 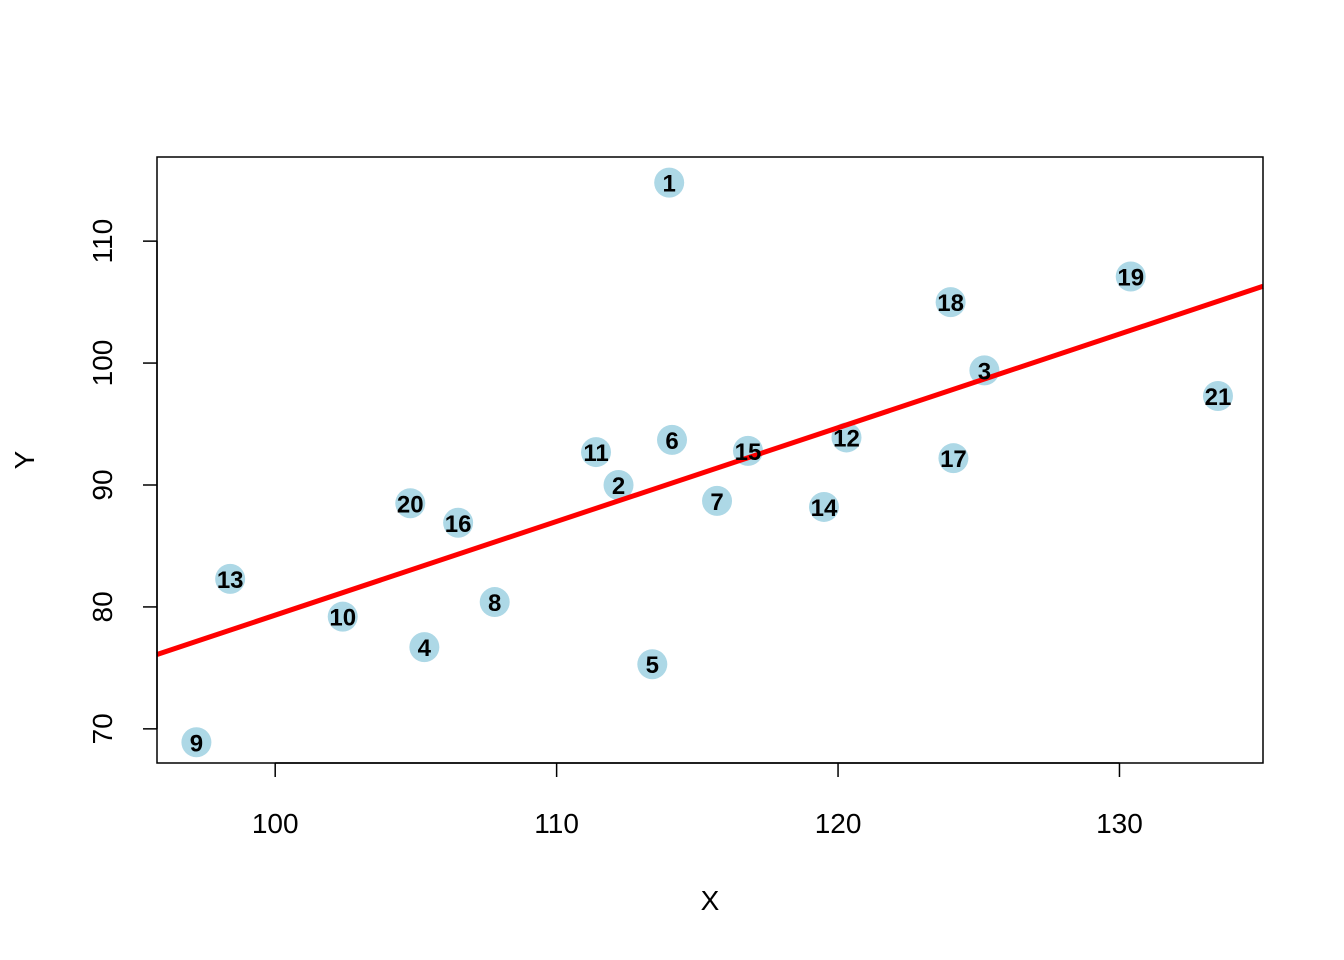 I want to click on point-label: 20, so click(x=410, y=504).